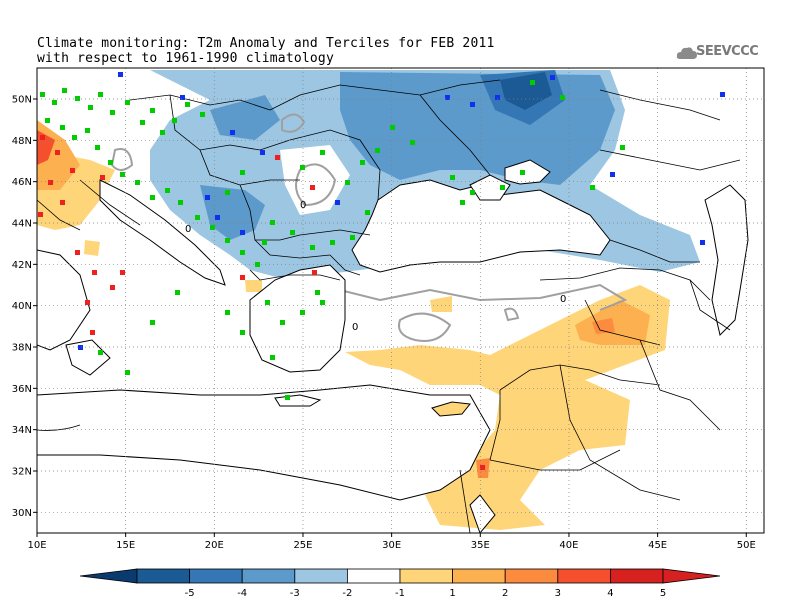 This screenshot has width=800, height=600. Describe the element at coordinates (162, 232) in the screenshot. I see `adriatic-sea` at that location.